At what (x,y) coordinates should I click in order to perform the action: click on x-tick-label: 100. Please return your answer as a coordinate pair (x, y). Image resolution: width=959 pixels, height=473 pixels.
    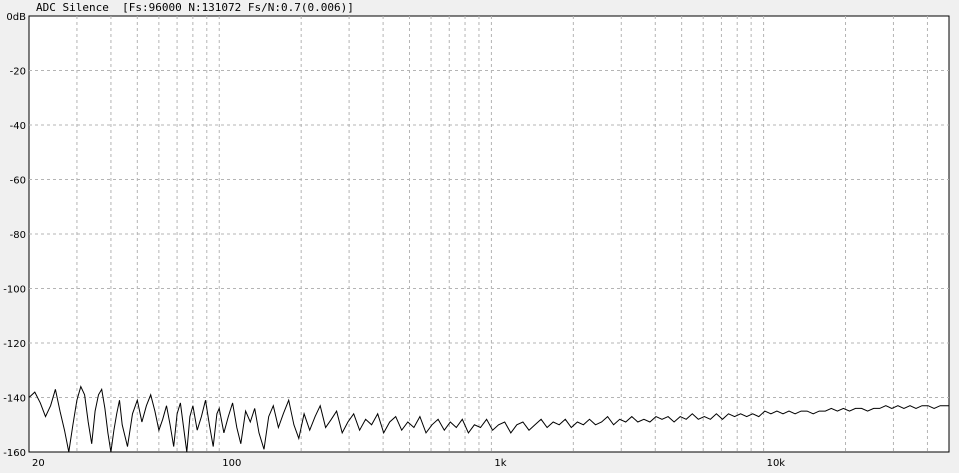
    Looking at the image, I should click on (231, 463).